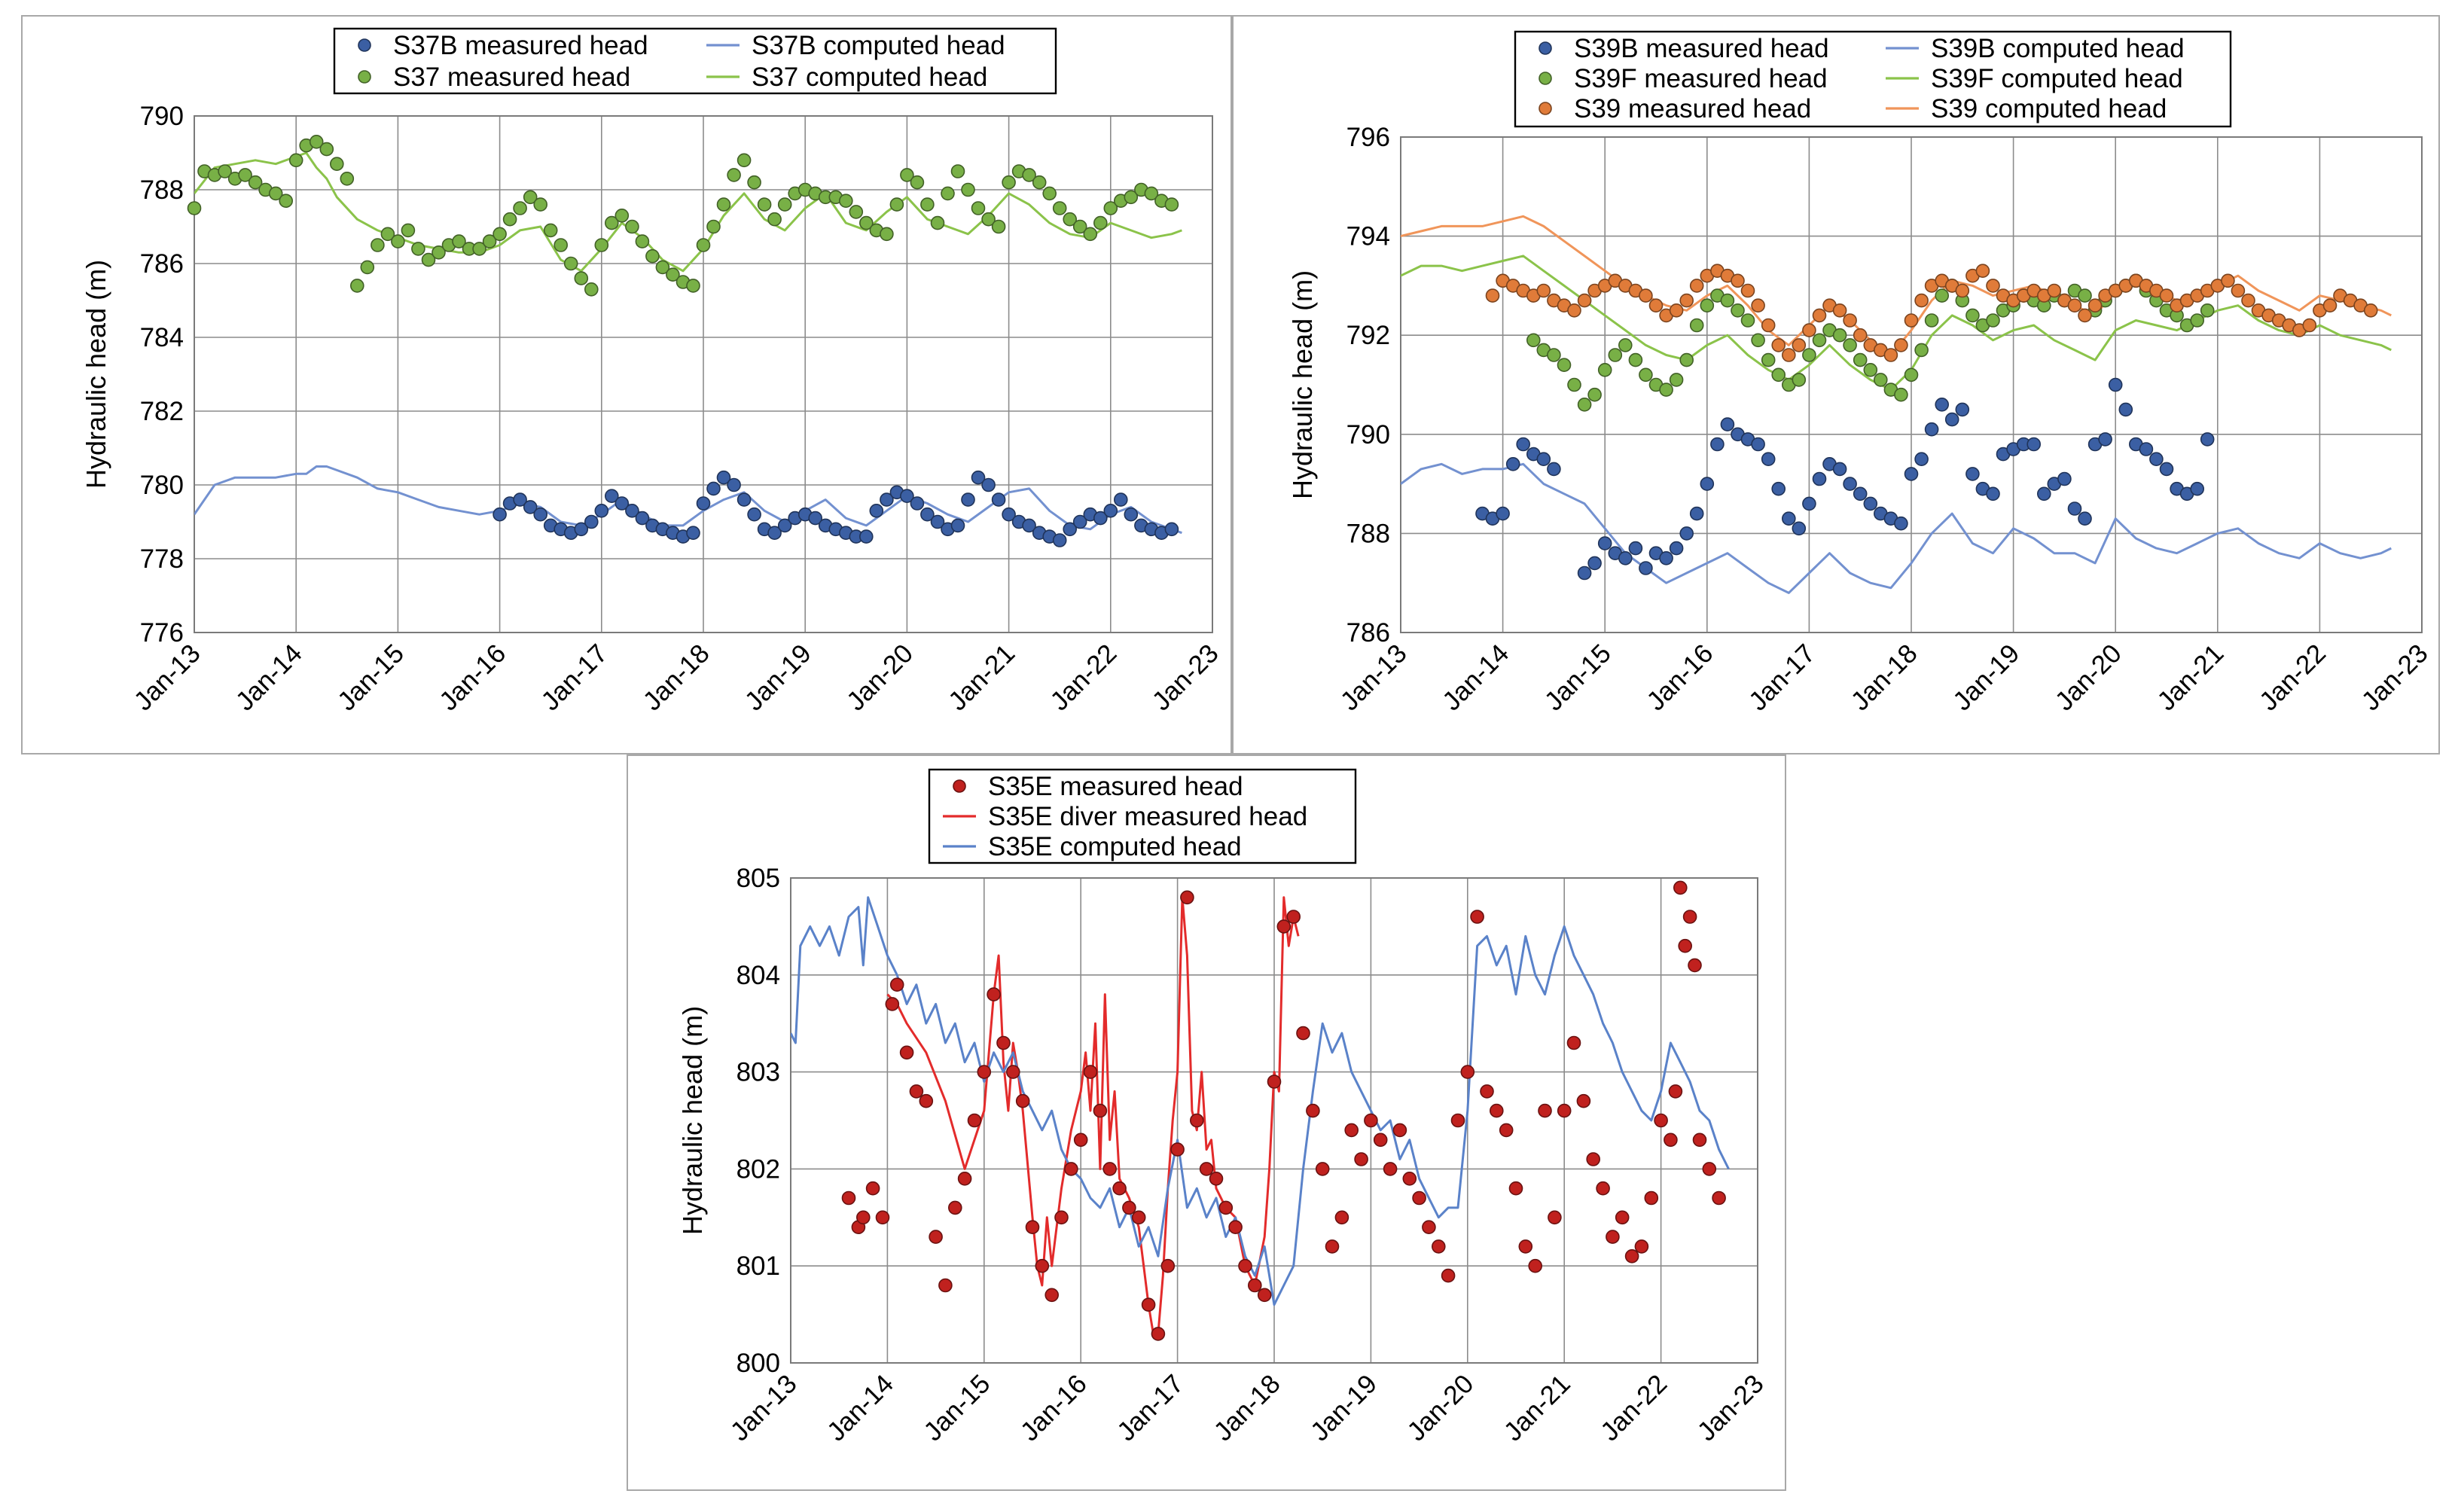 The height and width of the screenshot is (1512, 2458). Describe the element at coordinates (162, 116) in the screenshot. I see `y-tick-label: 790` at that location.